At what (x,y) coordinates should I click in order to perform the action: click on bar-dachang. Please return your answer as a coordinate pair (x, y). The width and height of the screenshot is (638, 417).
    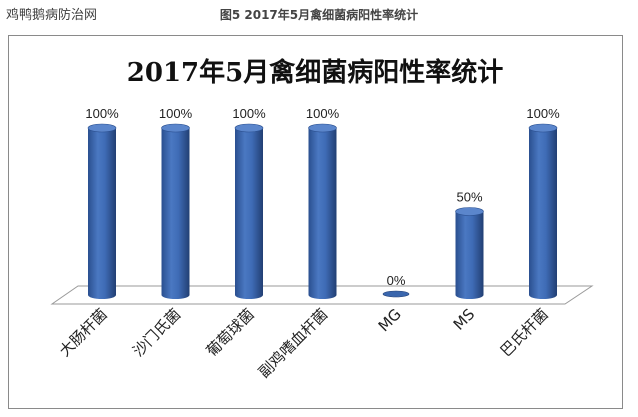
    Looking at the image, I should click on (102, 213).